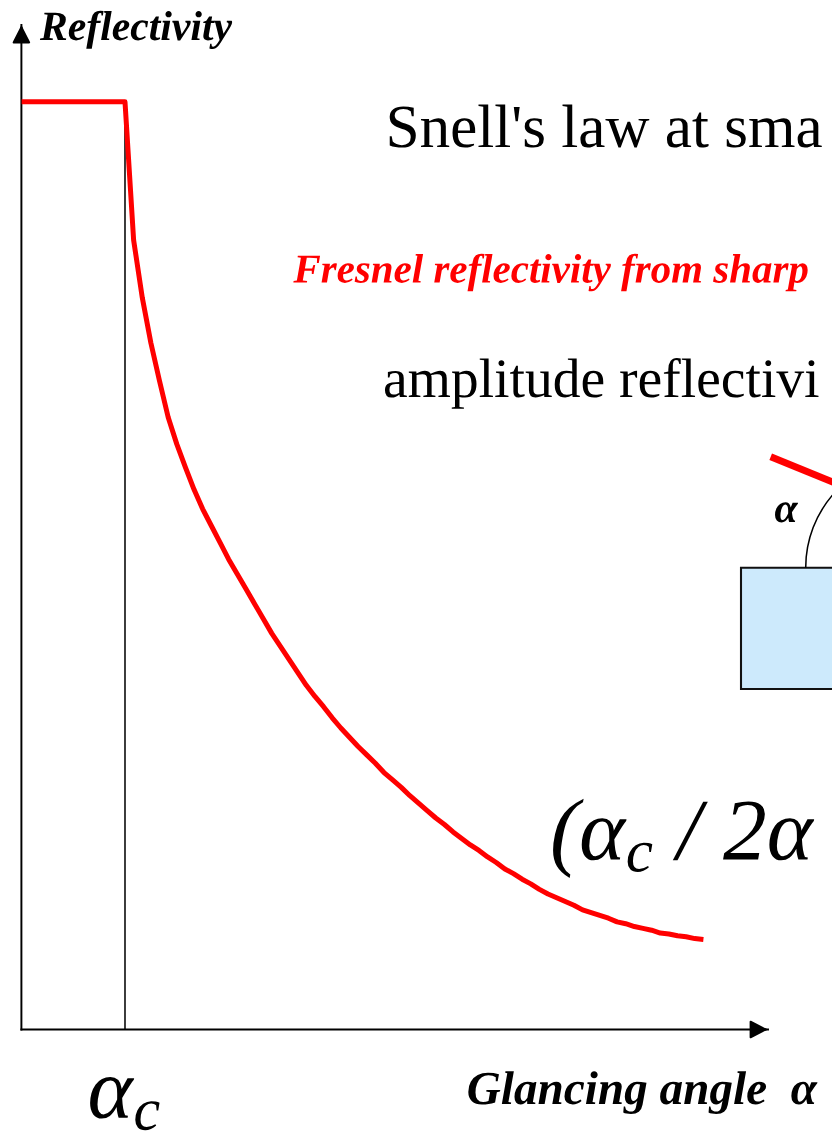 This screenshot has width=832, height=1145. I want to click on y-axis-title: Reflectivity, so click(136, 29).